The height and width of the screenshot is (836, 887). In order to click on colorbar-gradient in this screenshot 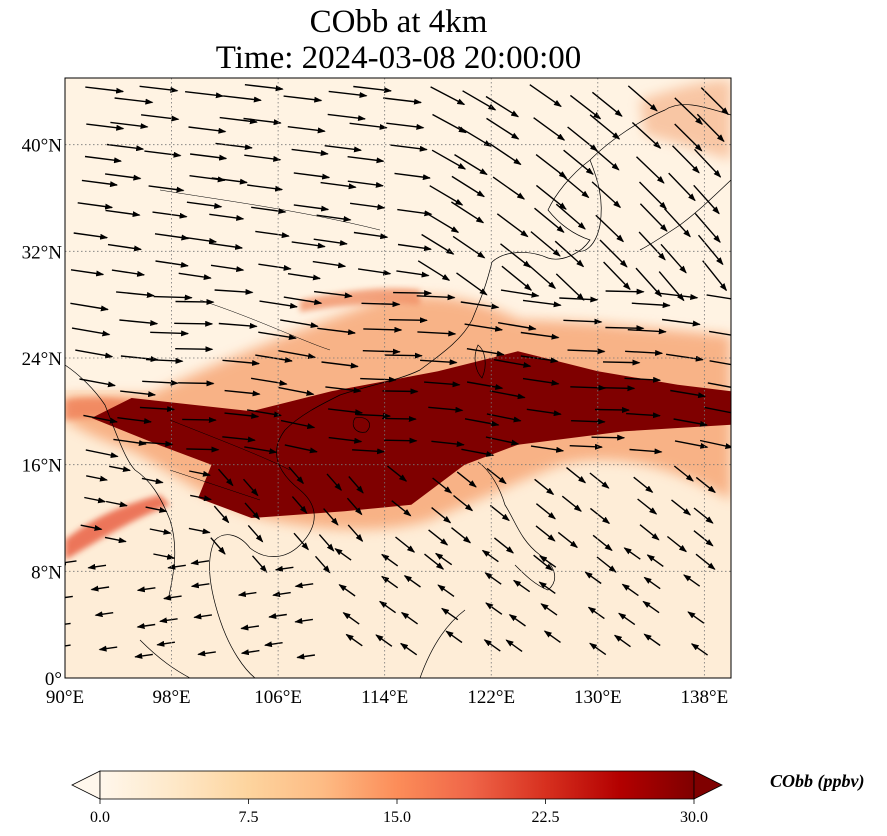, I will do `click(397, 785)`.